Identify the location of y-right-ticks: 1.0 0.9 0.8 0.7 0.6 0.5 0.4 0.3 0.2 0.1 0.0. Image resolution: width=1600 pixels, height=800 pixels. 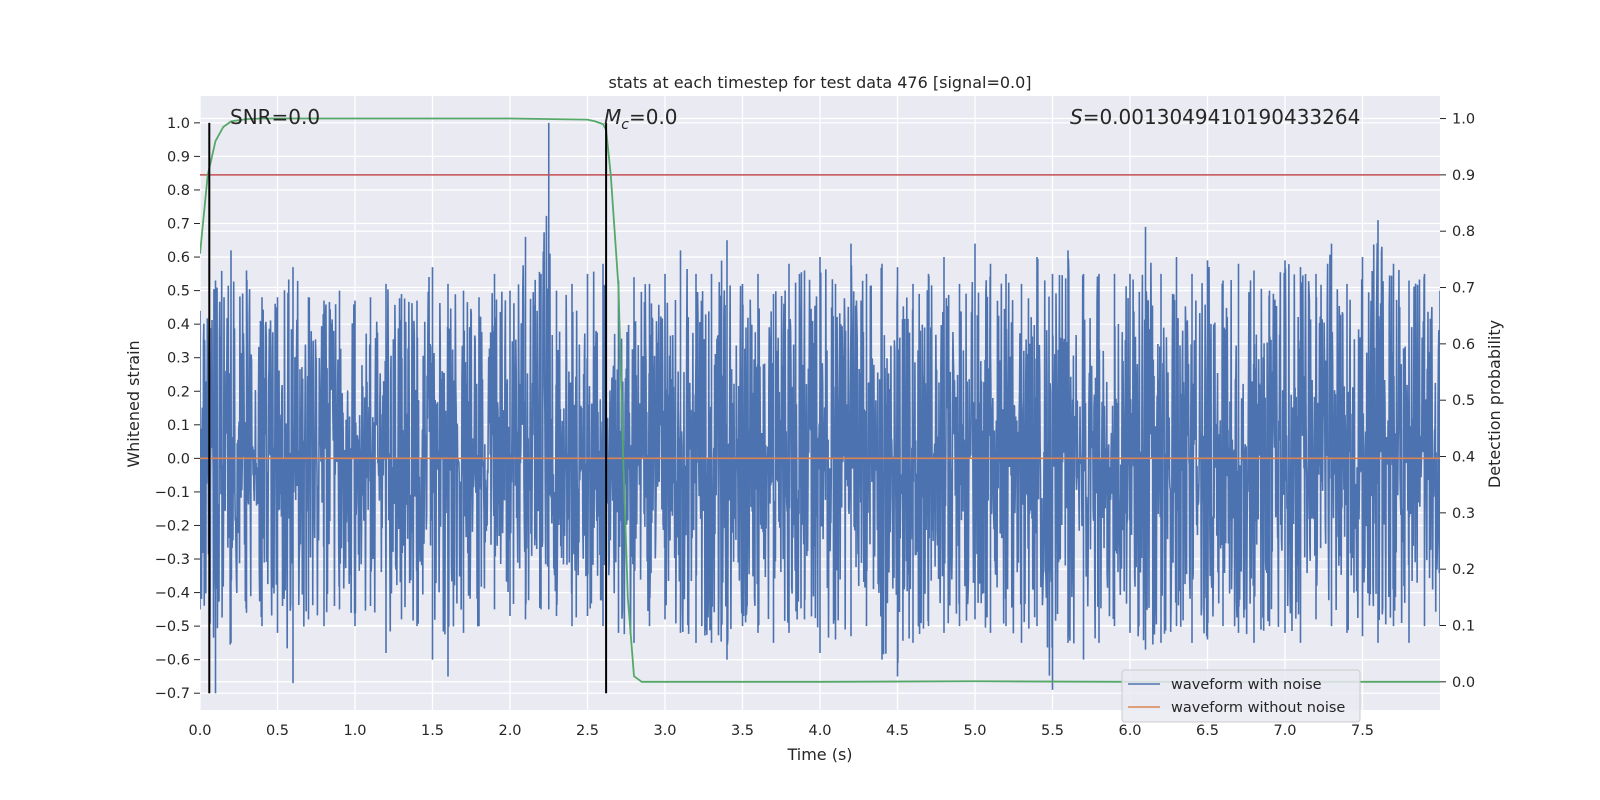
(1457, 401).